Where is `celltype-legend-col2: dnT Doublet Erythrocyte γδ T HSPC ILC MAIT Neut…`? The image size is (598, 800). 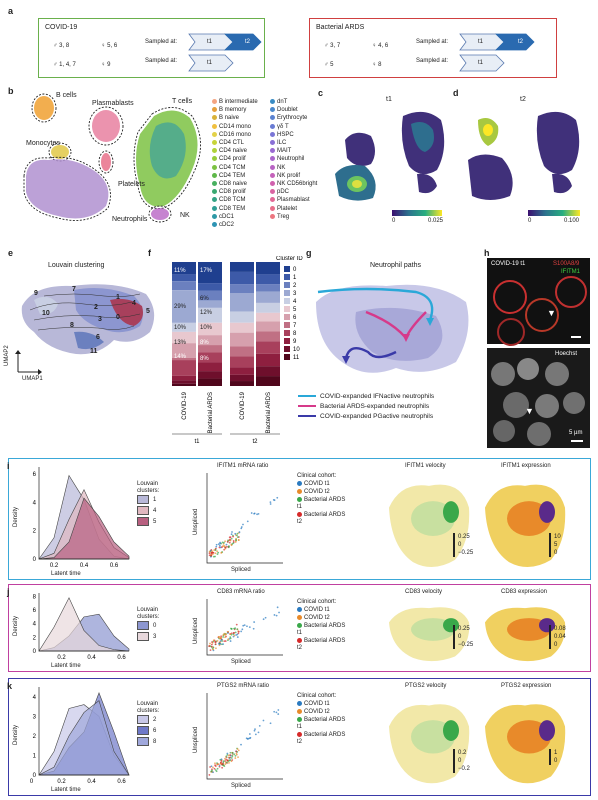 celltype-legend-col2: dnT Doublet Erythrocyte γδ T HSPC ILC MAIT Neut… is located at coordinates (293, 159).